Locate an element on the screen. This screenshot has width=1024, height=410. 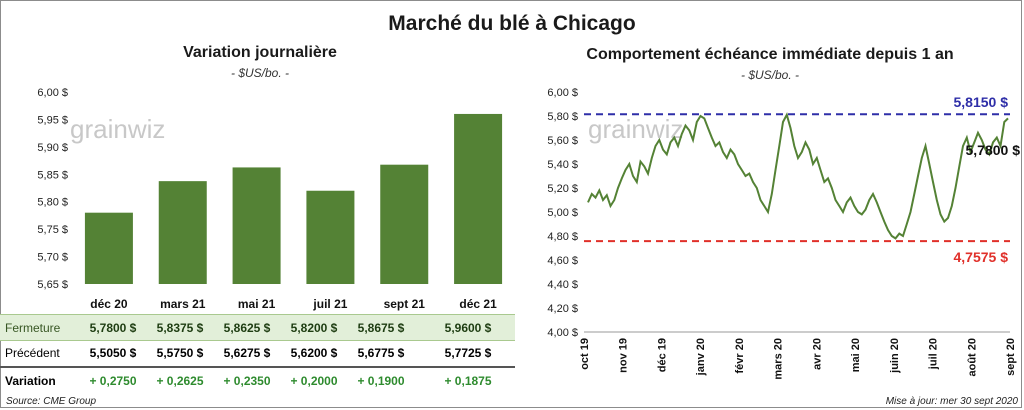
row-label-fermeture: Fermeture is located at coordinates (33, 328).